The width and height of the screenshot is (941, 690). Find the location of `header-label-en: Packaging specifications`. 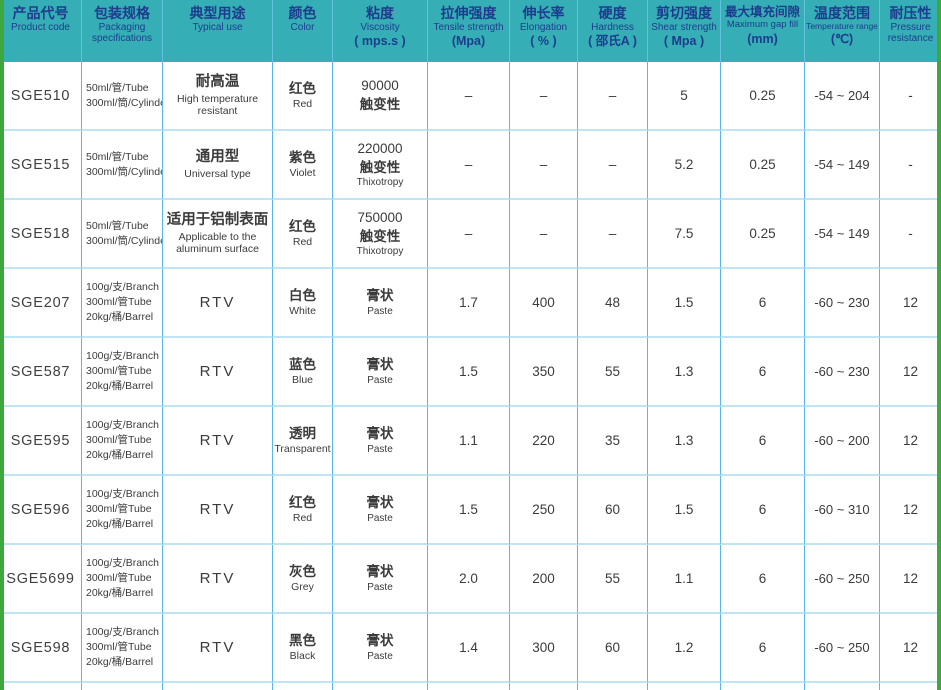

header-label-en: Packaging specifications is located at coordinates (122, 33).